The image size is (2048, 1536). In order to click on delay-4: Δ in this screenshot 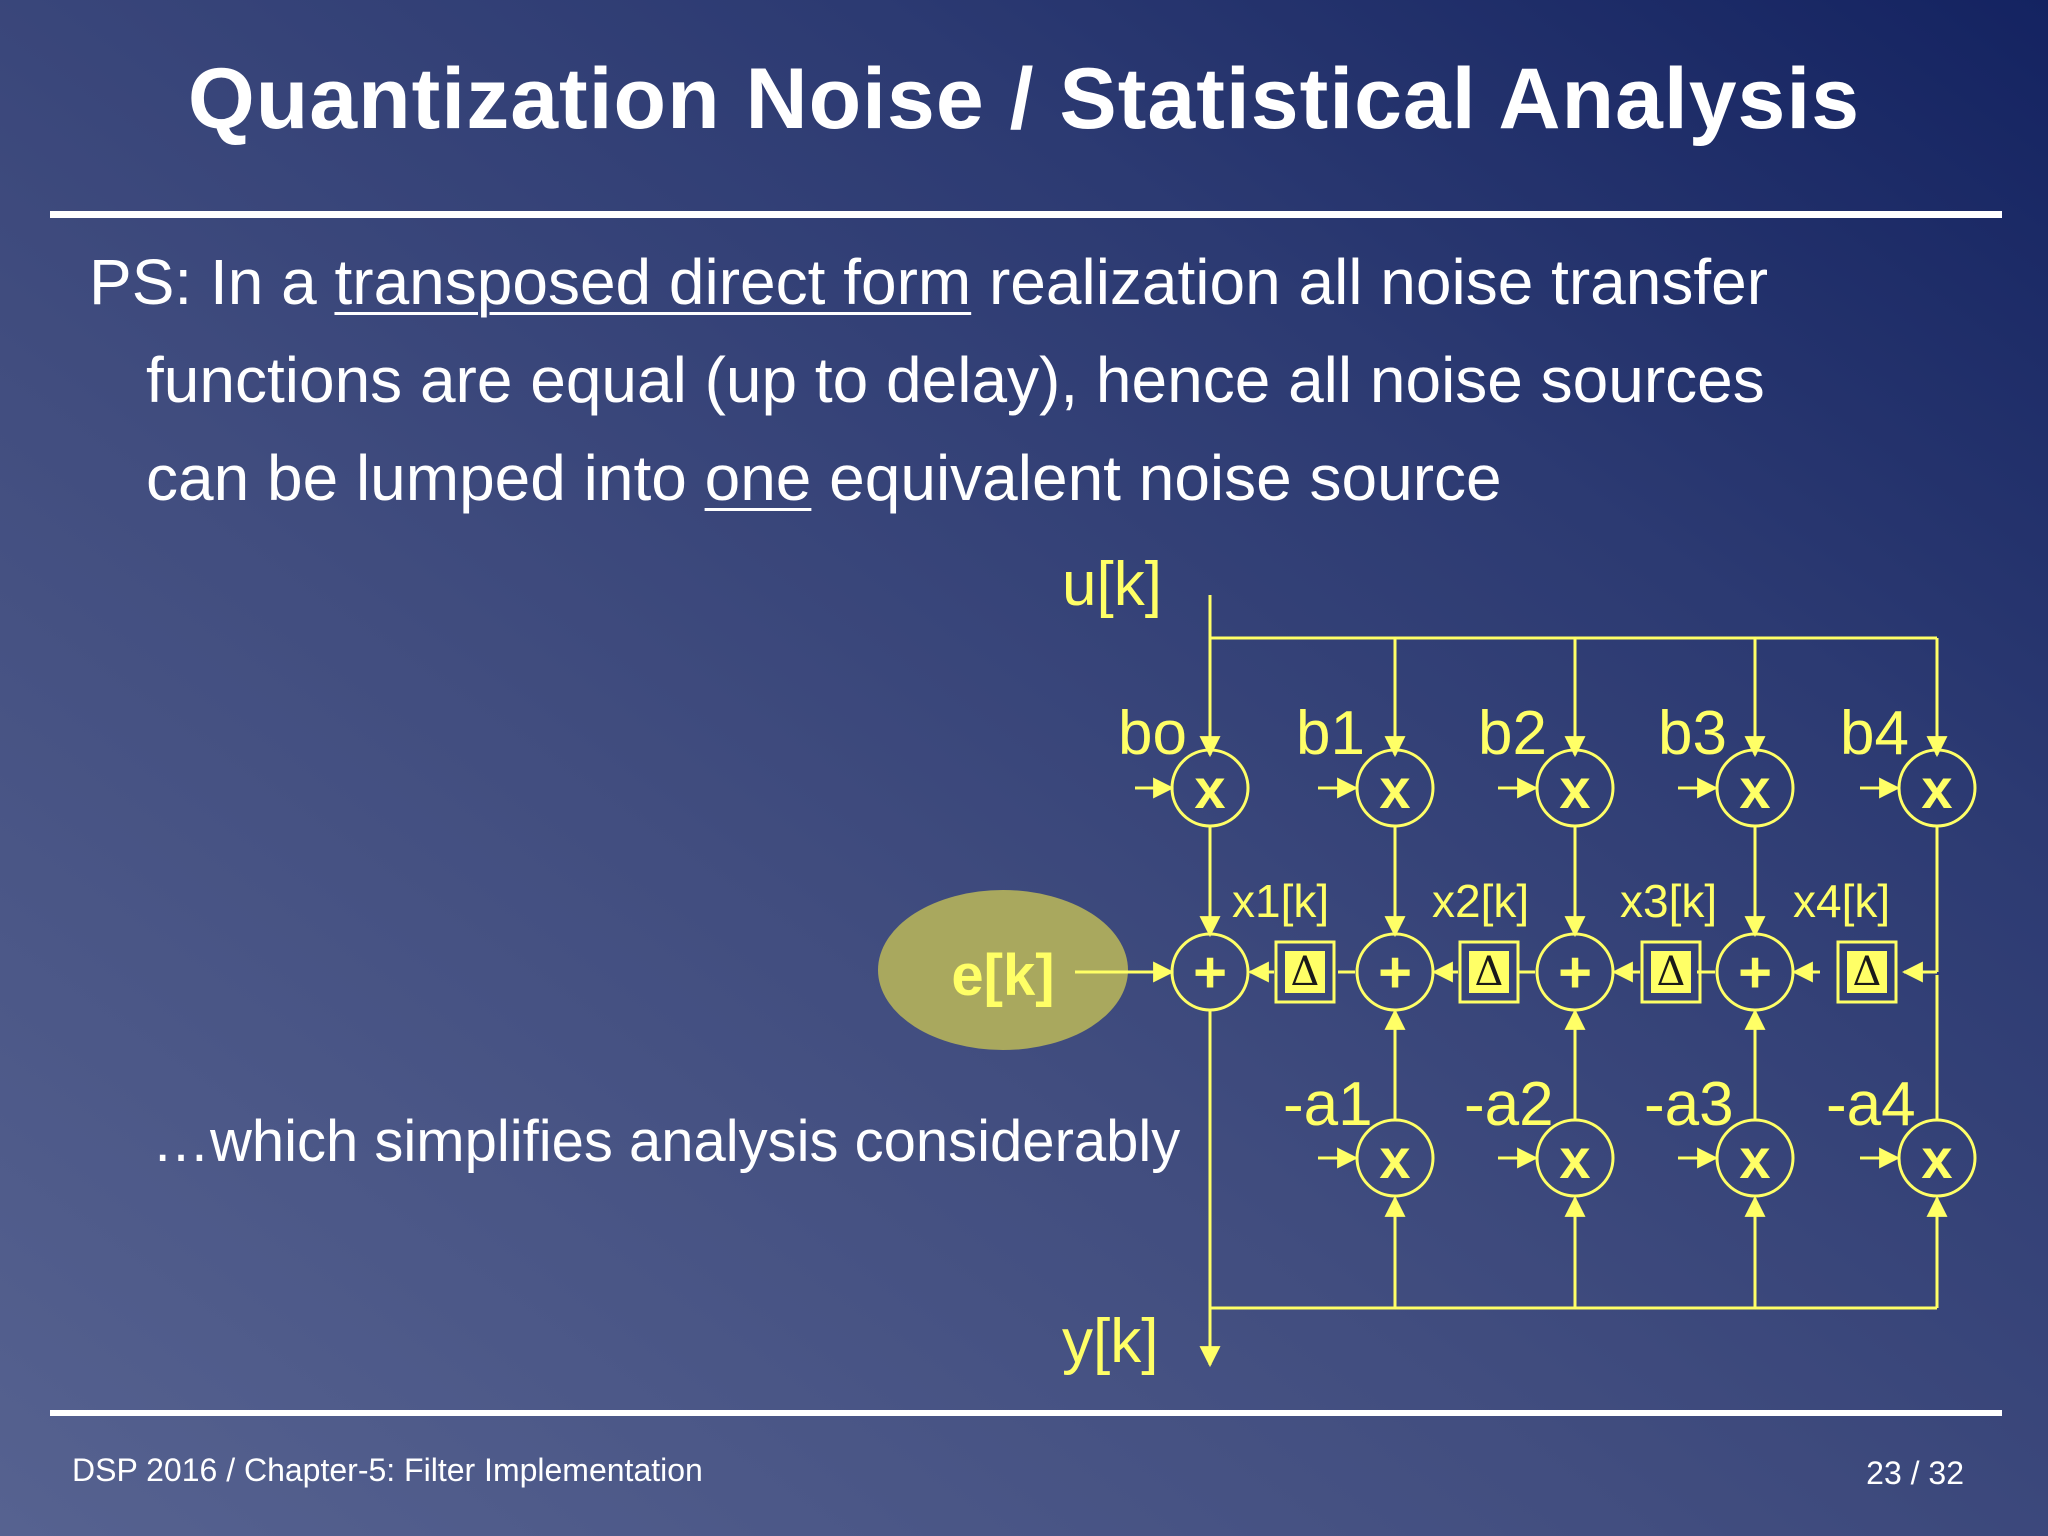, I will do `click(1867, 972)`.